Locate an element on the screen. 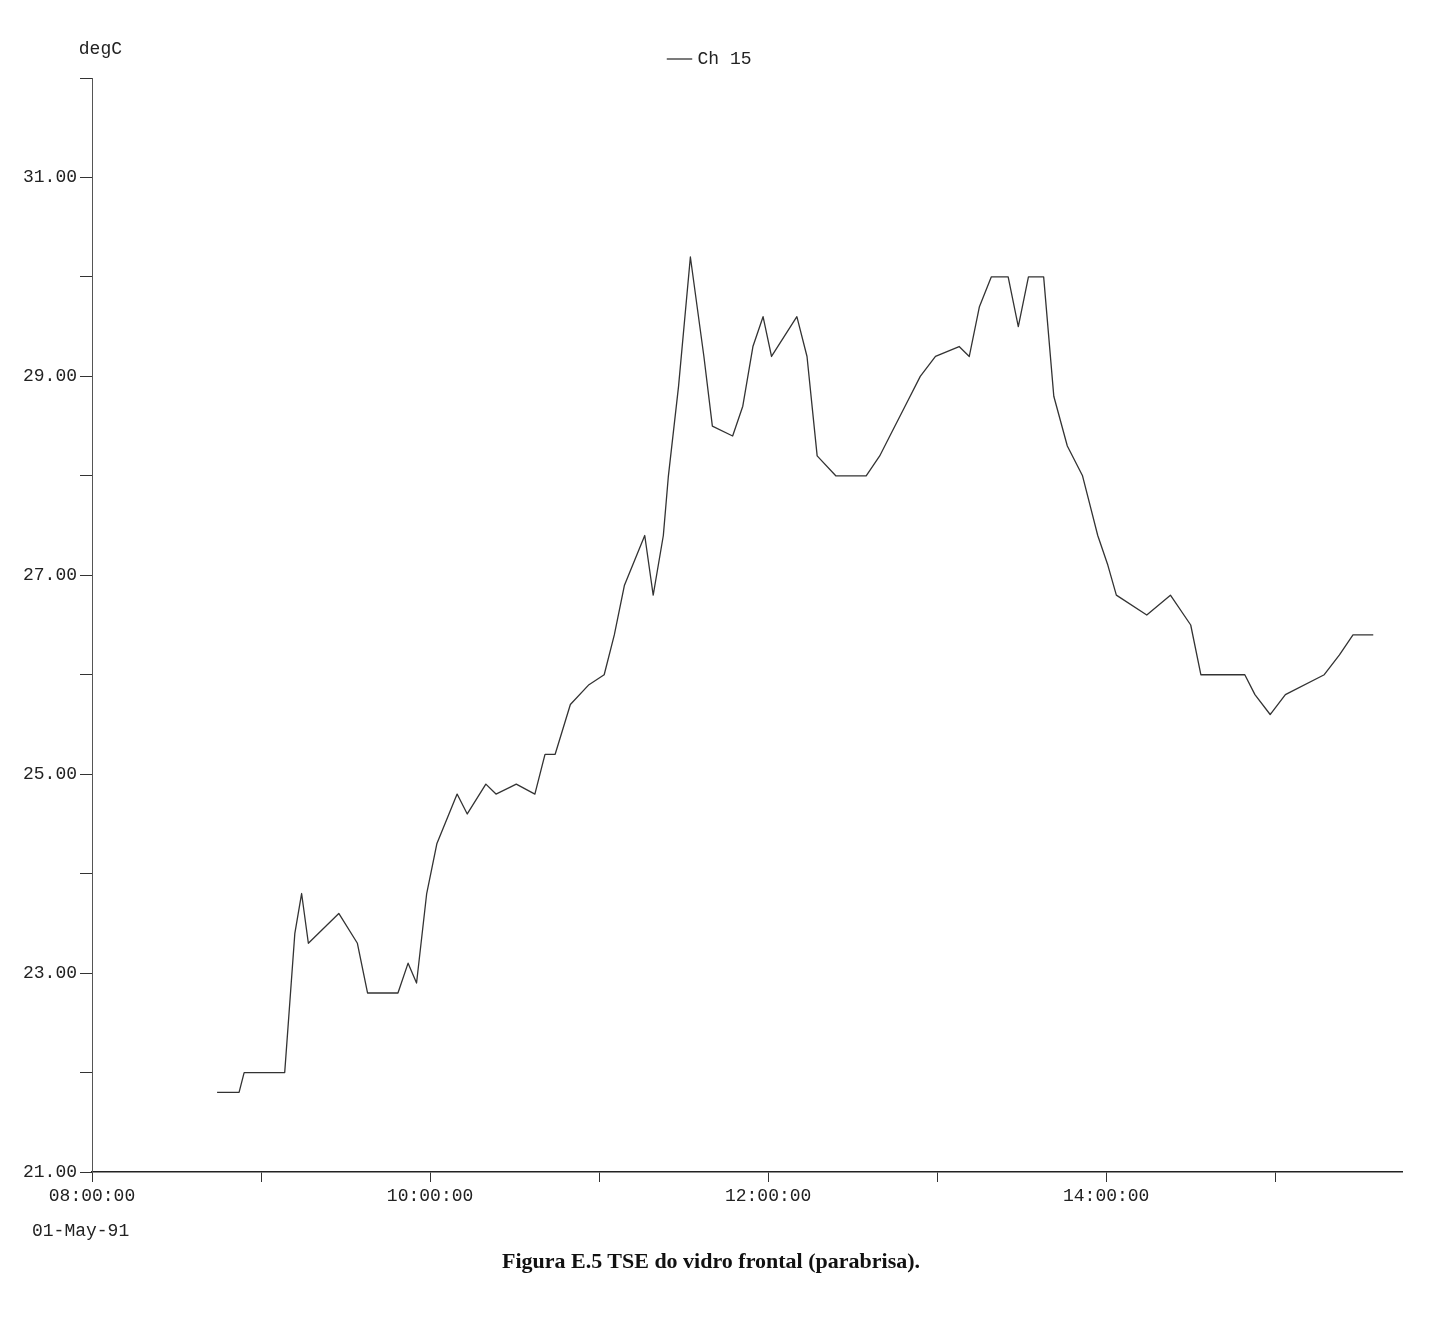 Image resolution: width=1442 pixels, height=1326 pixels. x-tick-label: 14:00:00 is located at coordinates (1106, 1195).